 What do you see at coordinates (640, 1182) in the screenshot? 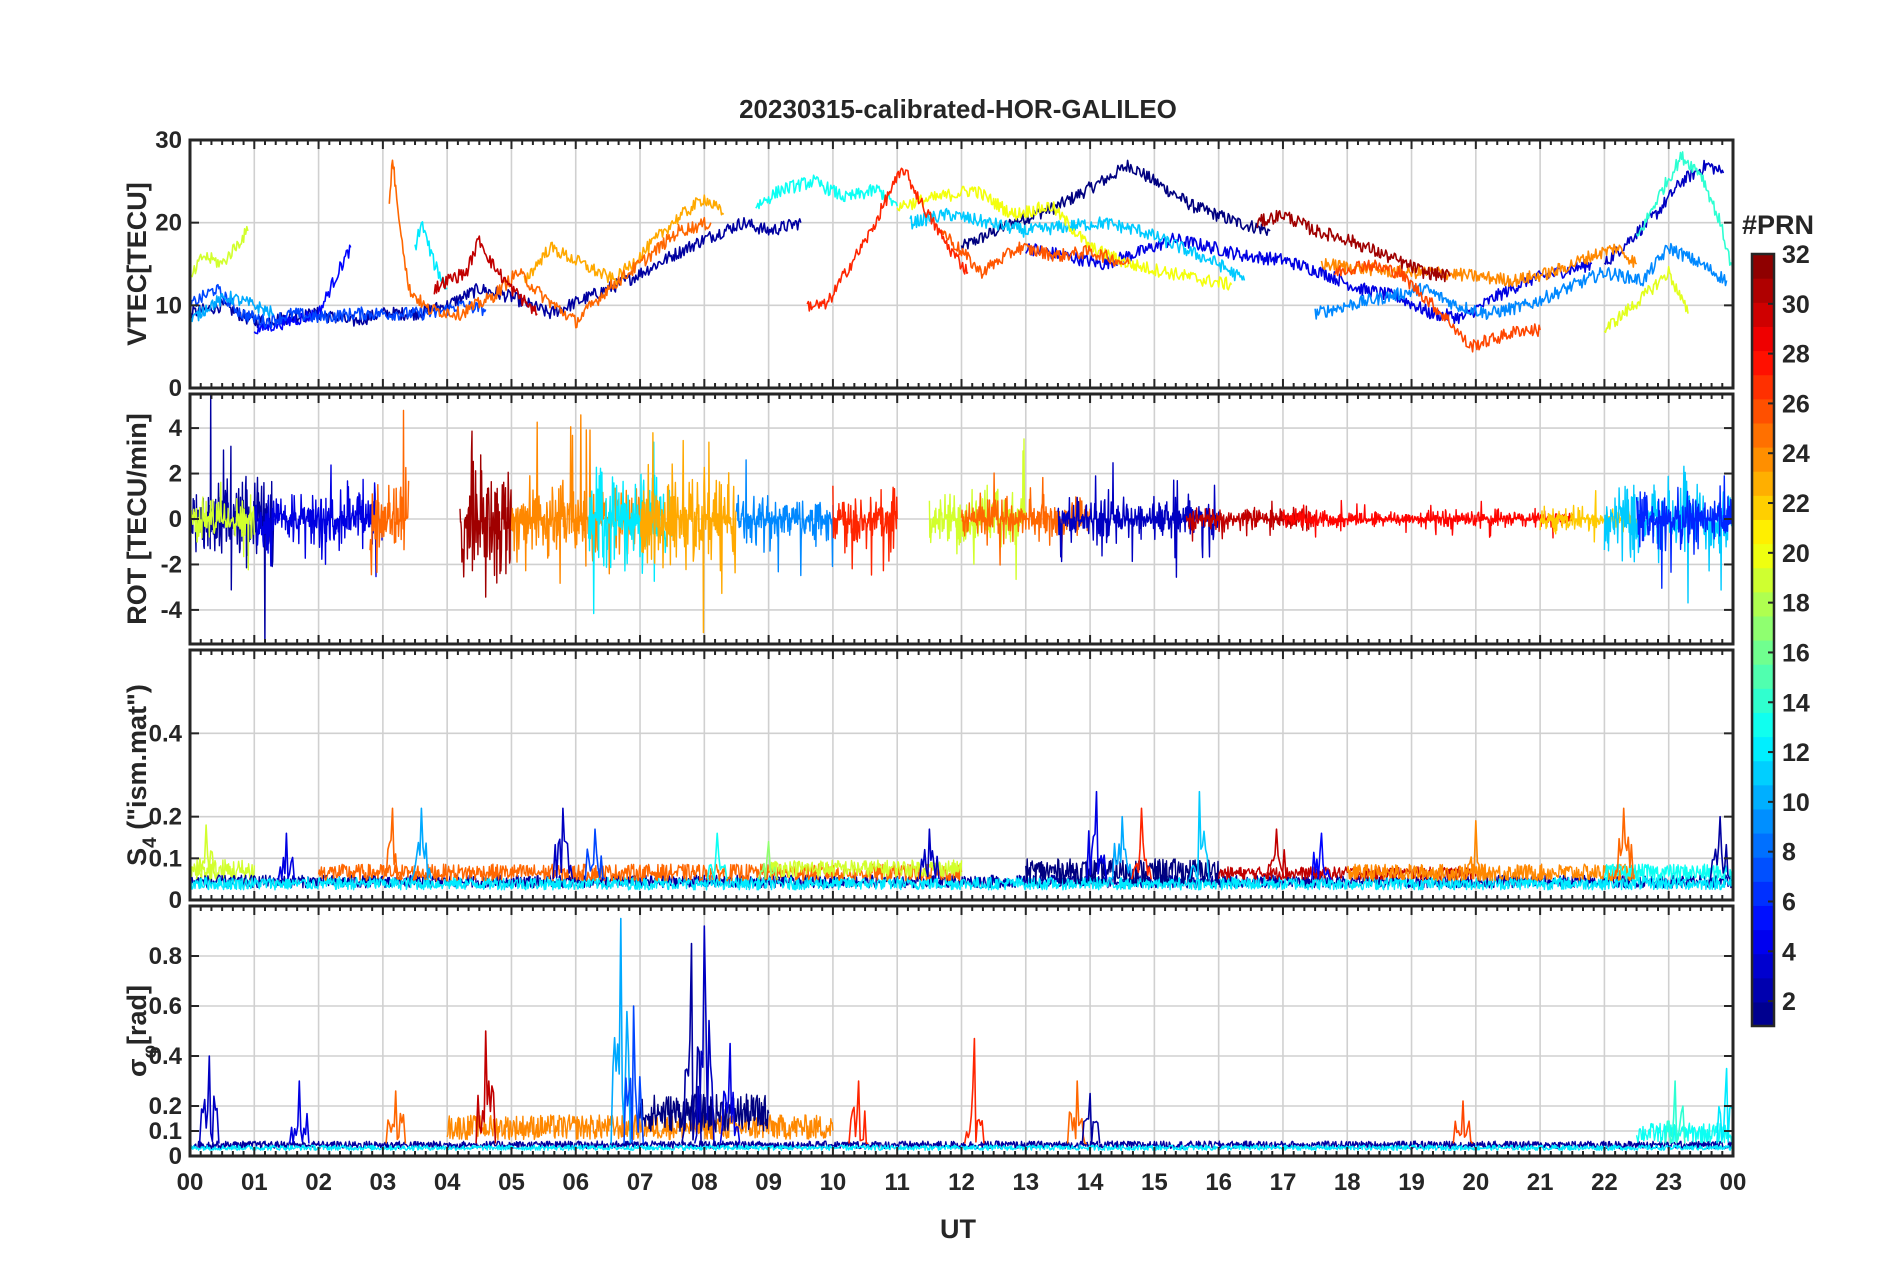
I see `x-tick-label: 07` at bounding box center [640, 1182].